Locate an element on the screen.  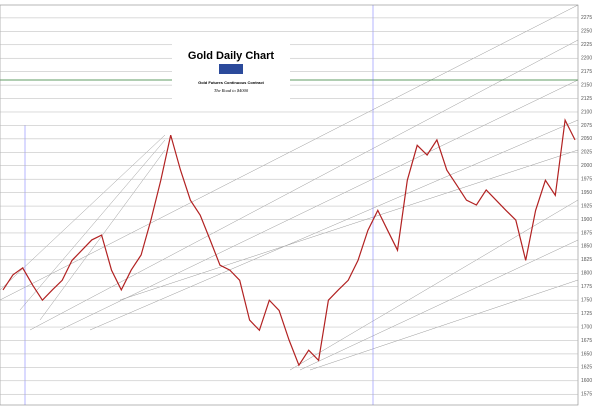
y-tick-label: 1900 is located at coordinates (586, 220).